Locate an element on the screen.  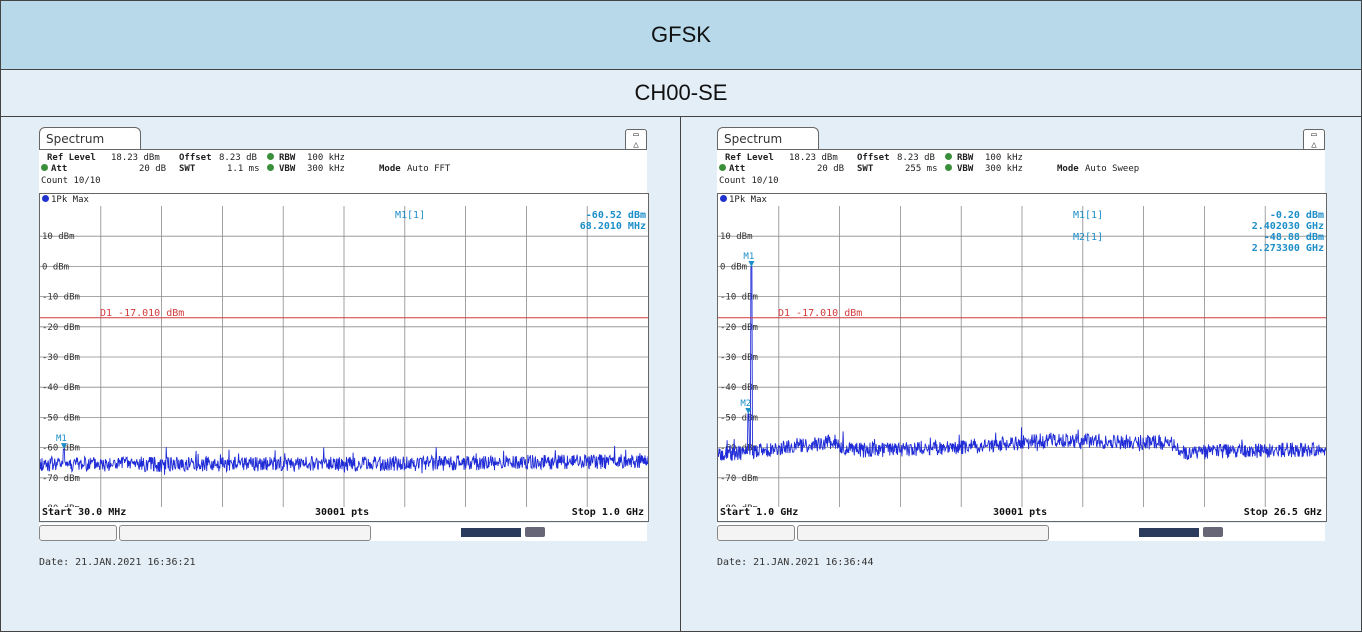
marker-label: M2 is located at coordinates (745, 404).